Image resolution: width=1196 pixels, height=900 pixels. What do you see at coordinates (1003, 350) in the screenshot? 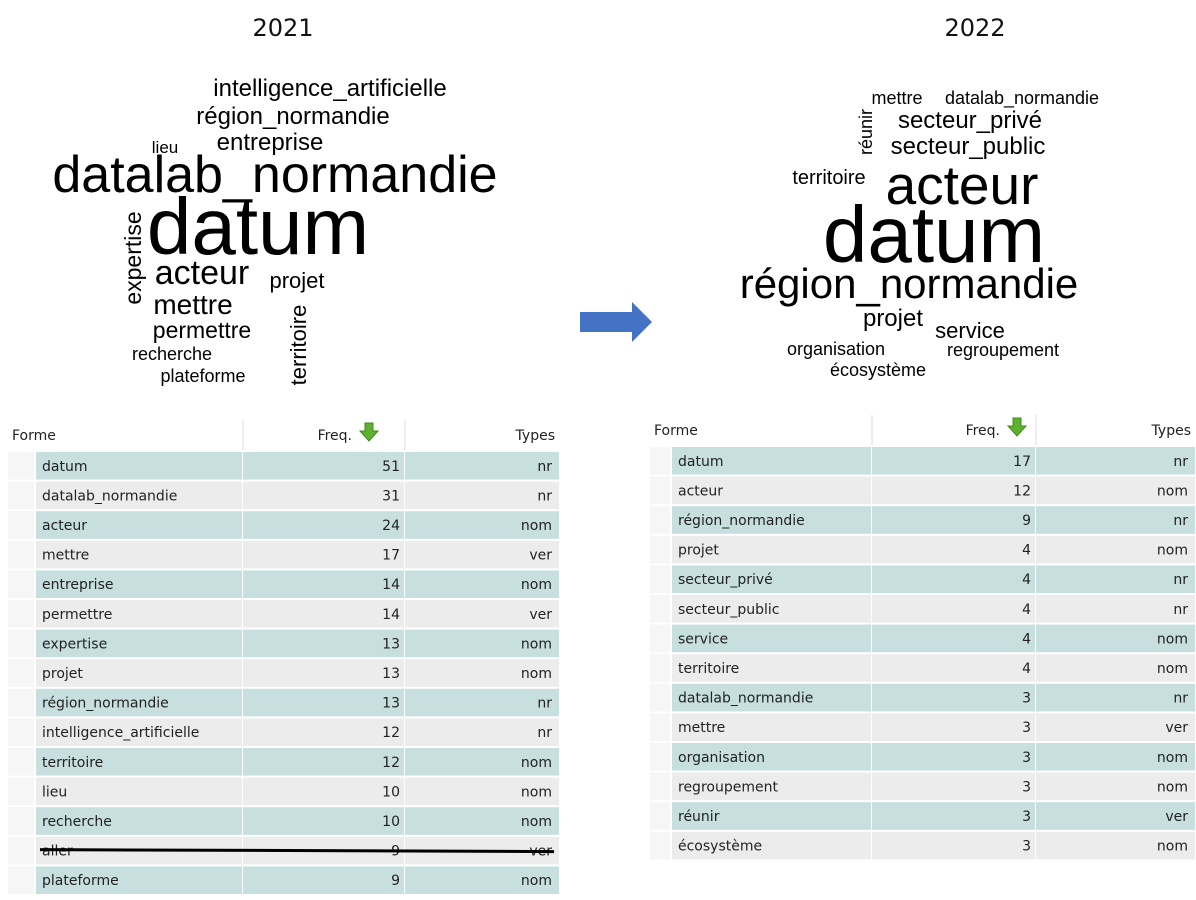
I see `cloud-word: regroupement` at bounding box center [1003, 350].